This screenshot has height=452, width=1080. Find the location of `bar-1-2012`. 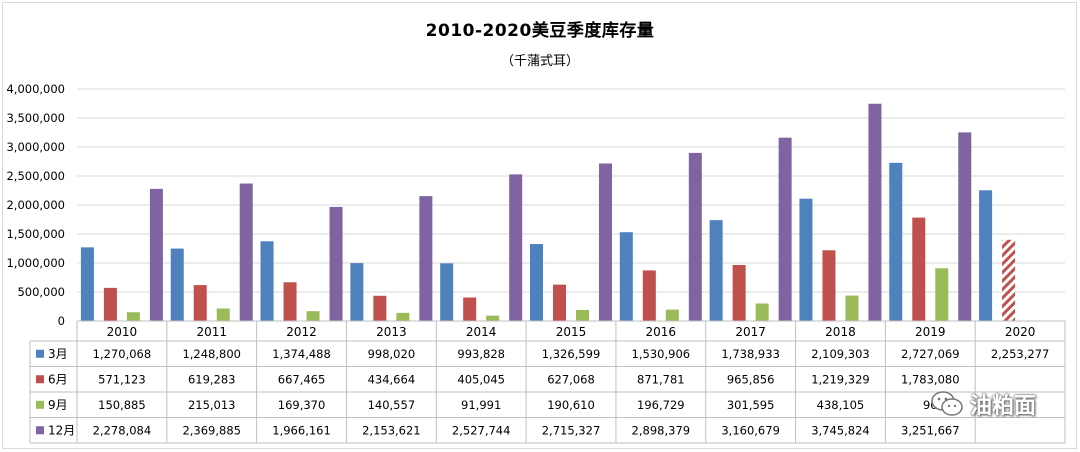

bar-1-2012 is located at coordinates (267, 281).